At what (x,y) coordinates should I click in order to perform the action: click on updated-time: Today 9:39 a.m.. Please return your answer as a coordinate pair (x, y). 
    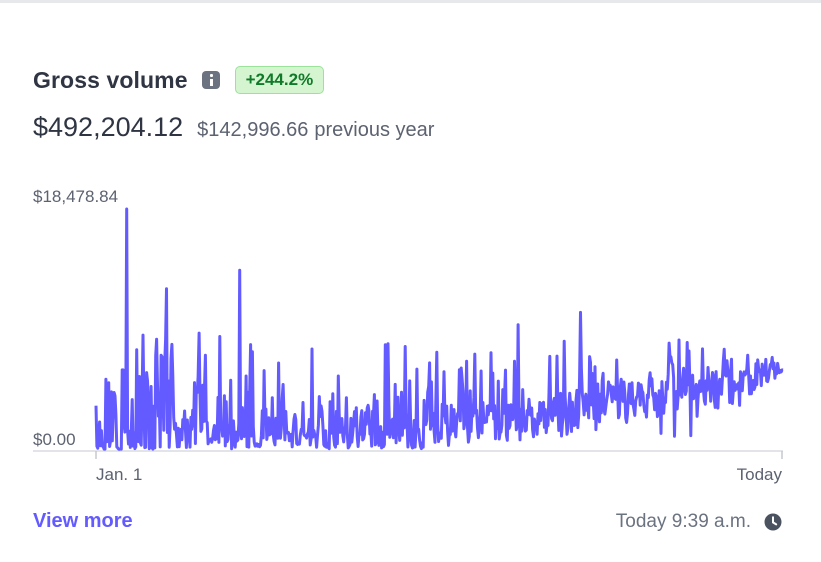
    Looking at the image, I should click on (683, 521).